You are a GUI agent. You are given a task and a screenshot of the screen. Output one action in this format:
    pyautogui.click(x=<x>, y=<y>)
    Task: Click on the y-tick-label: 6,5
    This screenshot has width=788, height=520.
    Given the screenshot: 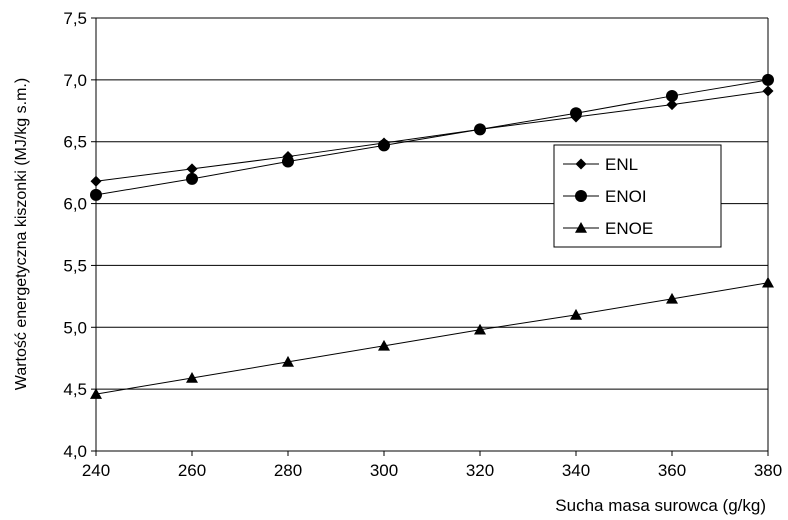 What is the action you would take?
    pyautogui.click(x=75, y=142)
    